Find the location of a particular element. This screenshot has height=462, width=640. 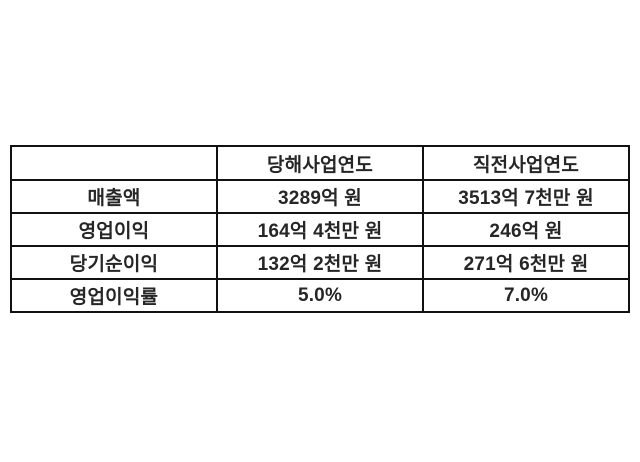

row-label-net-income: 당기순이익 is located at coordinates (114, 262).